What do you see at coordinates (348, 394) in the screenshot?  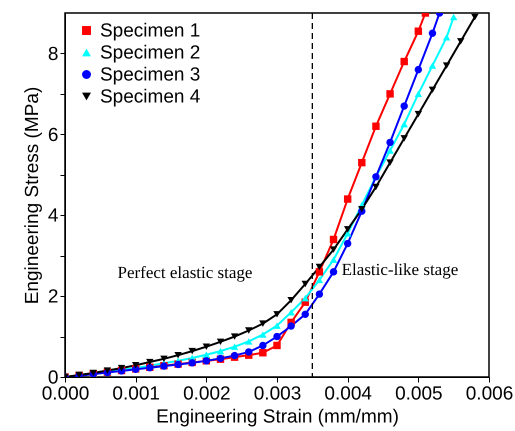 I see `x-tick-label: 0.004` at bounding box center [348, 394].